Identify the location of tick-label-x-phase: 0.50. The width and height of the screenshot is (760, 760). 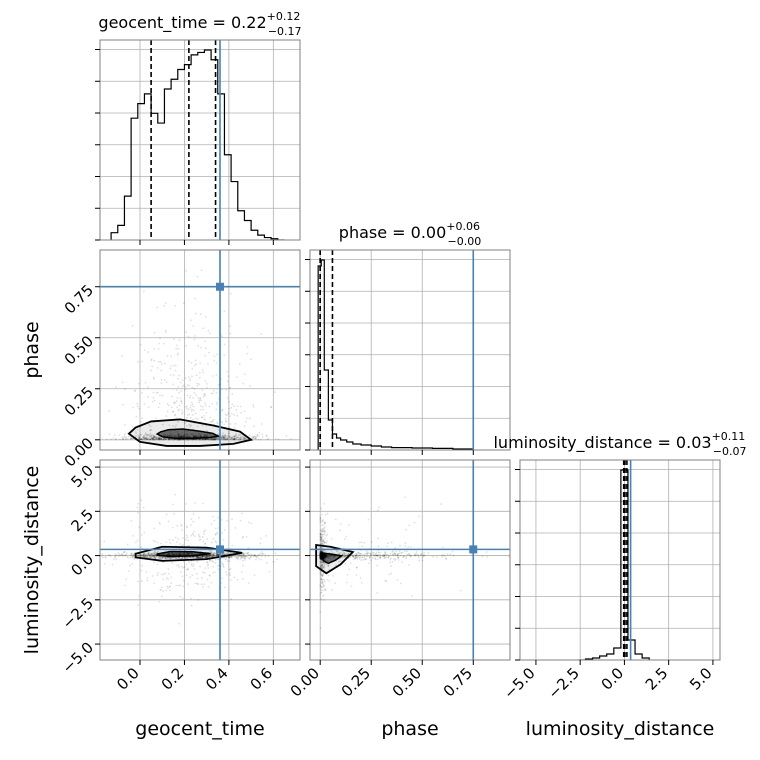
(407, 682).